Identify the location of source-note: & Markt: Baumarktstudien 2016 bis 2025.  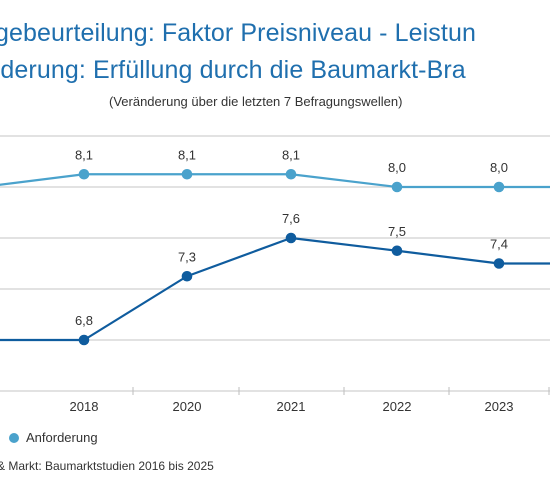
(107, 466).